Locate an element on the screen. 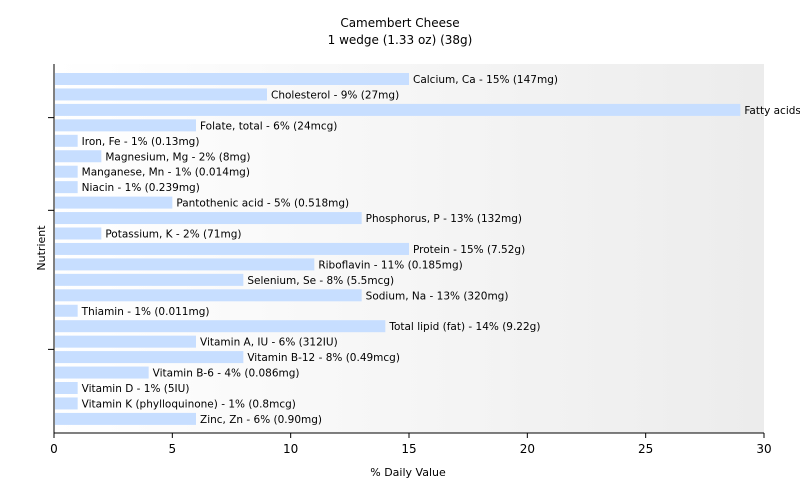  bar-label: Pantothenic acid - 5% (0.518mg) is located at coordinates (262, 204).